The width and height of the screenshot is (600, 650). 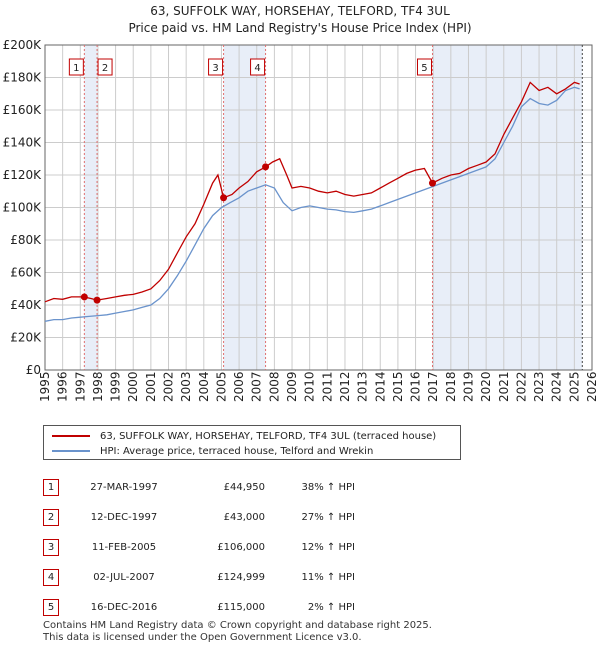 I want to click on x-tick-label: 2006, so click(x=239, y=386).